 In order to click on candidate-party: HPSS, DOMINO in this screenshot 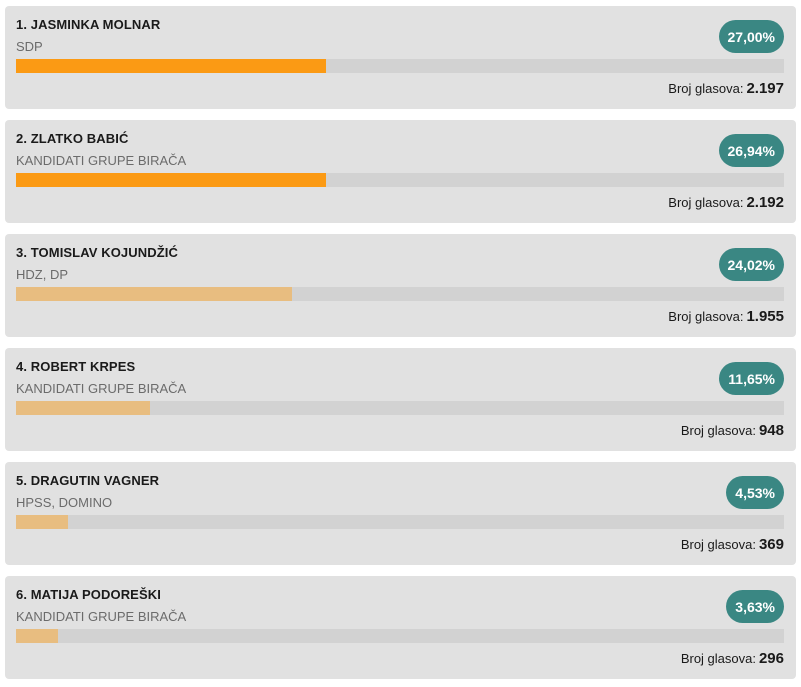, I will do `click(64, 502)`.